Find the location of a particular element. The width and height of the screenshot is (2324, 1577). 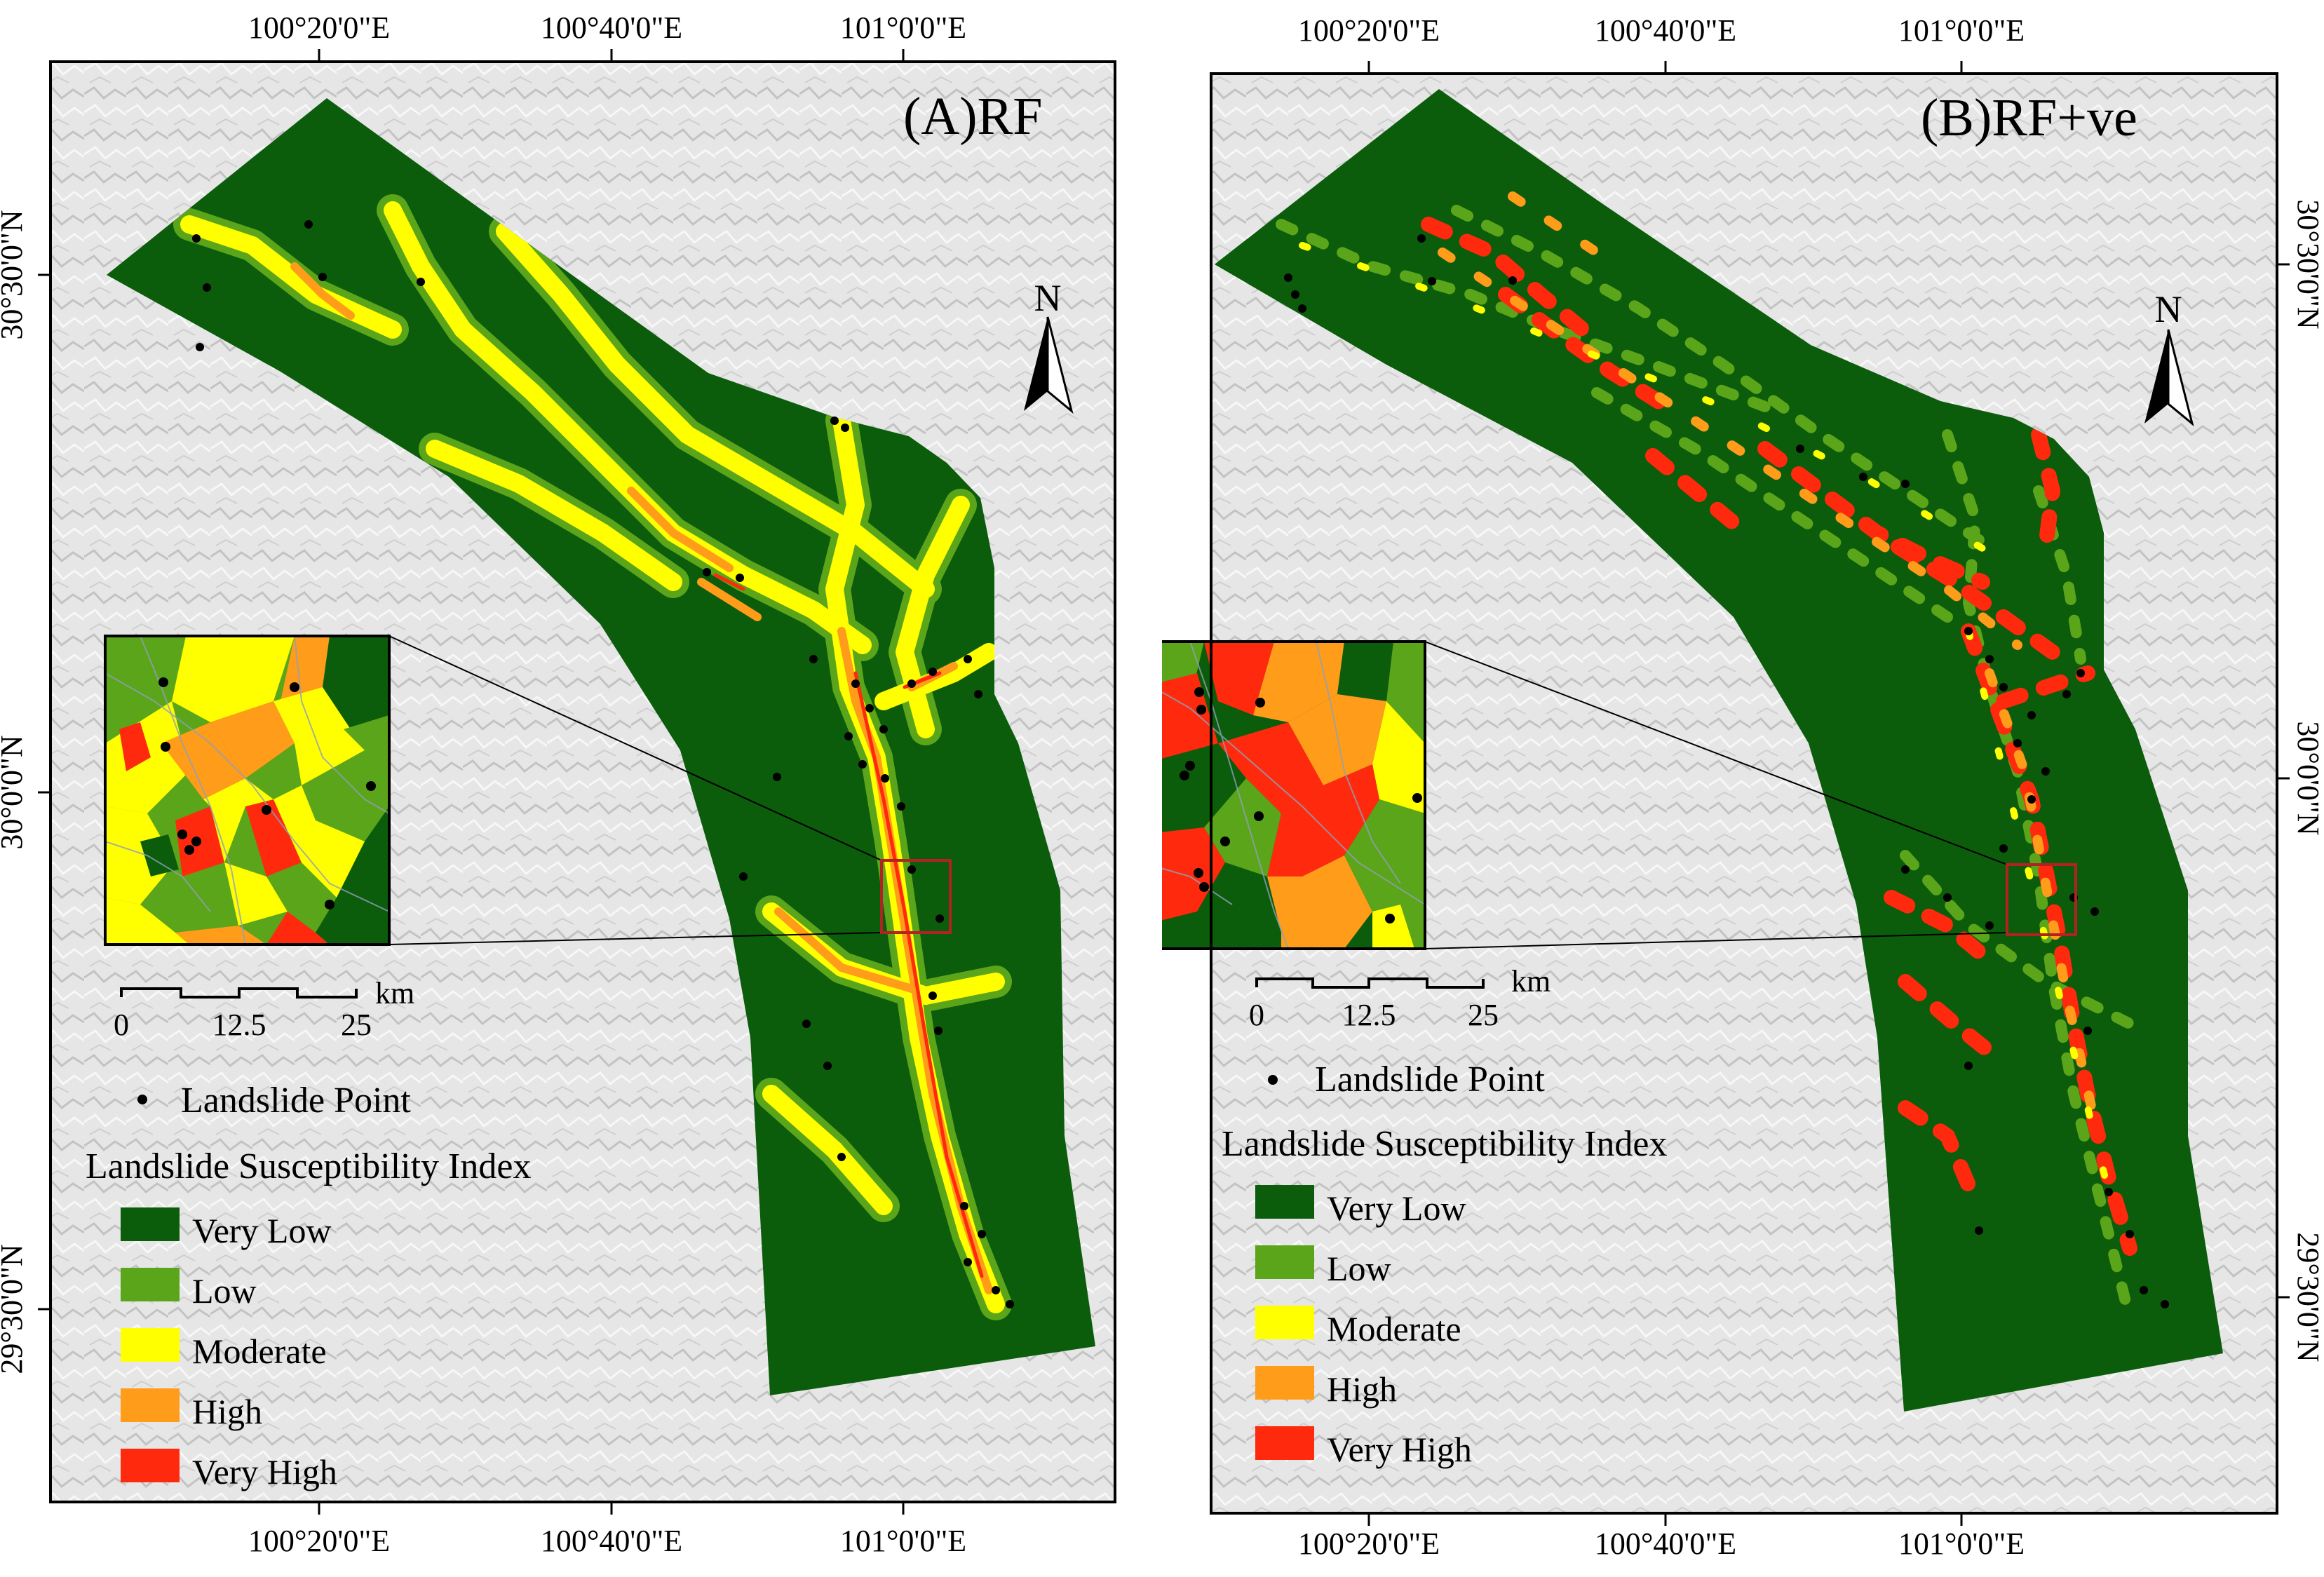

lat-tick-right-1: 30°30'0"N is located at coordinates (2307, 264).